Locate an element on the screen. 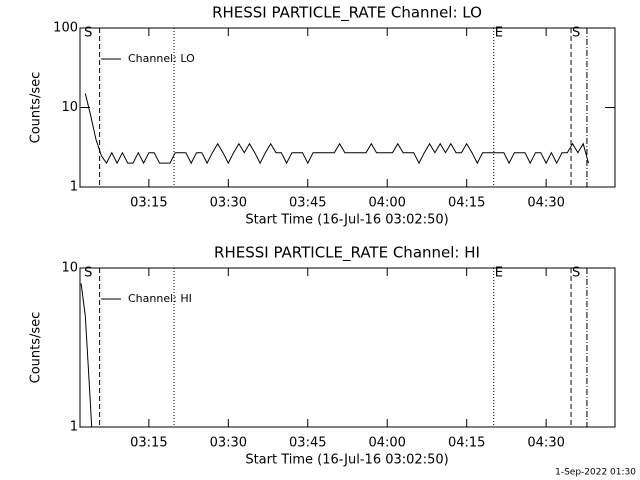 The width and height of the screenshot is (640, 480). legend-label: Channel: HI is located at coordinates (160, 298).